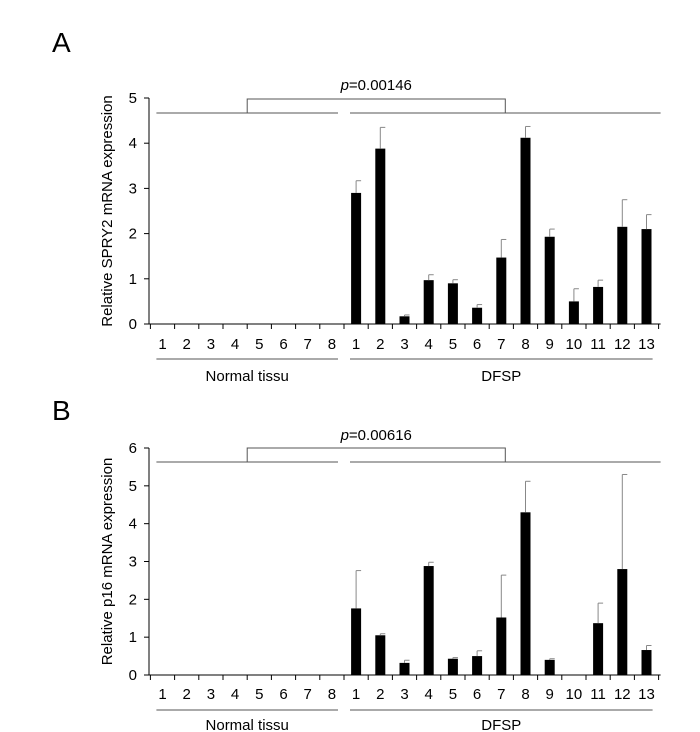 The image size is (700, 732). Describe the element at coordinates (107, 562) in the screenshot. I see `y-axis-label: Relative p16 mRNA expression` at that location.